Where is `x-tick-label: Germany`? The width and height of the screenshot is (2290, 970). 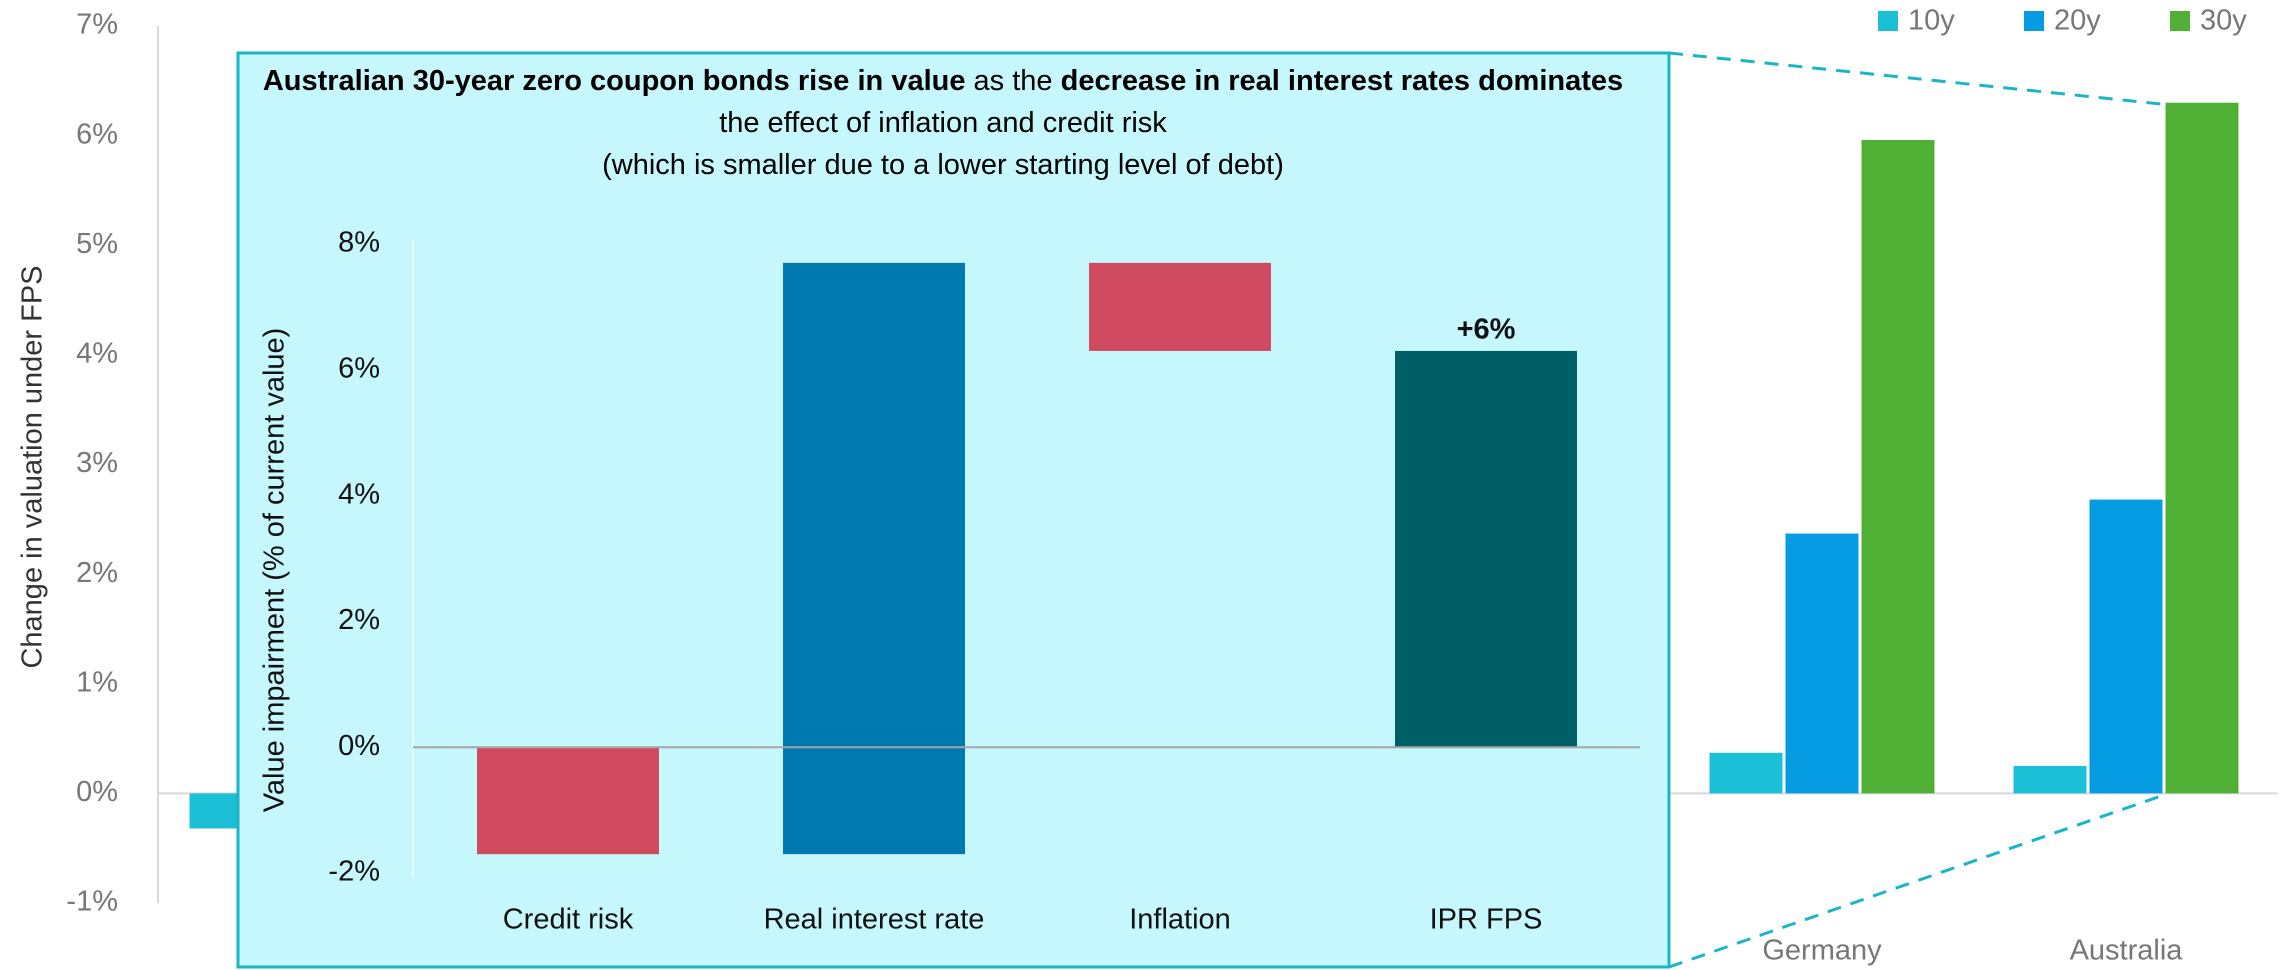 x-tick-label: Germany is located at coordinates (1822, 951).